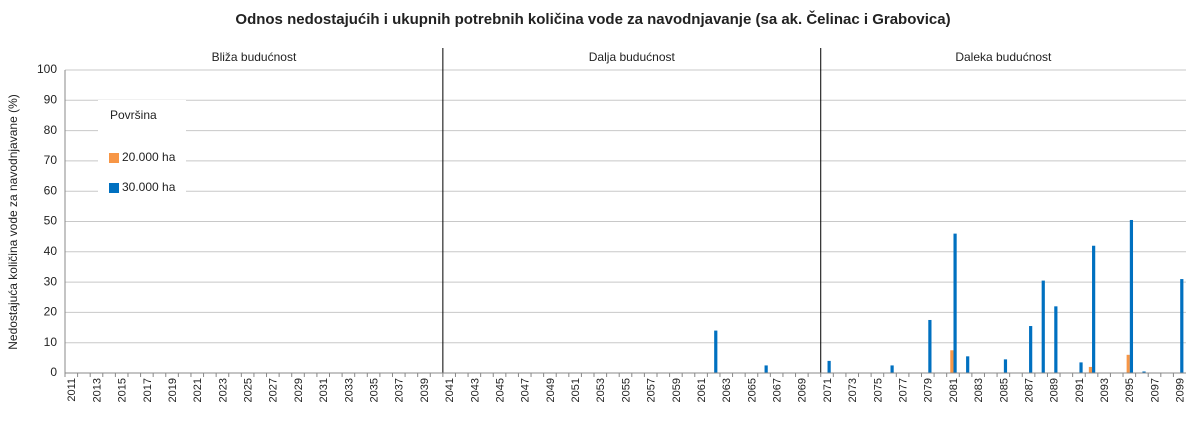 The height and width of the screenshot is (421, 1186). I want to click on x-tick-label: 2047, so click(526, 390).